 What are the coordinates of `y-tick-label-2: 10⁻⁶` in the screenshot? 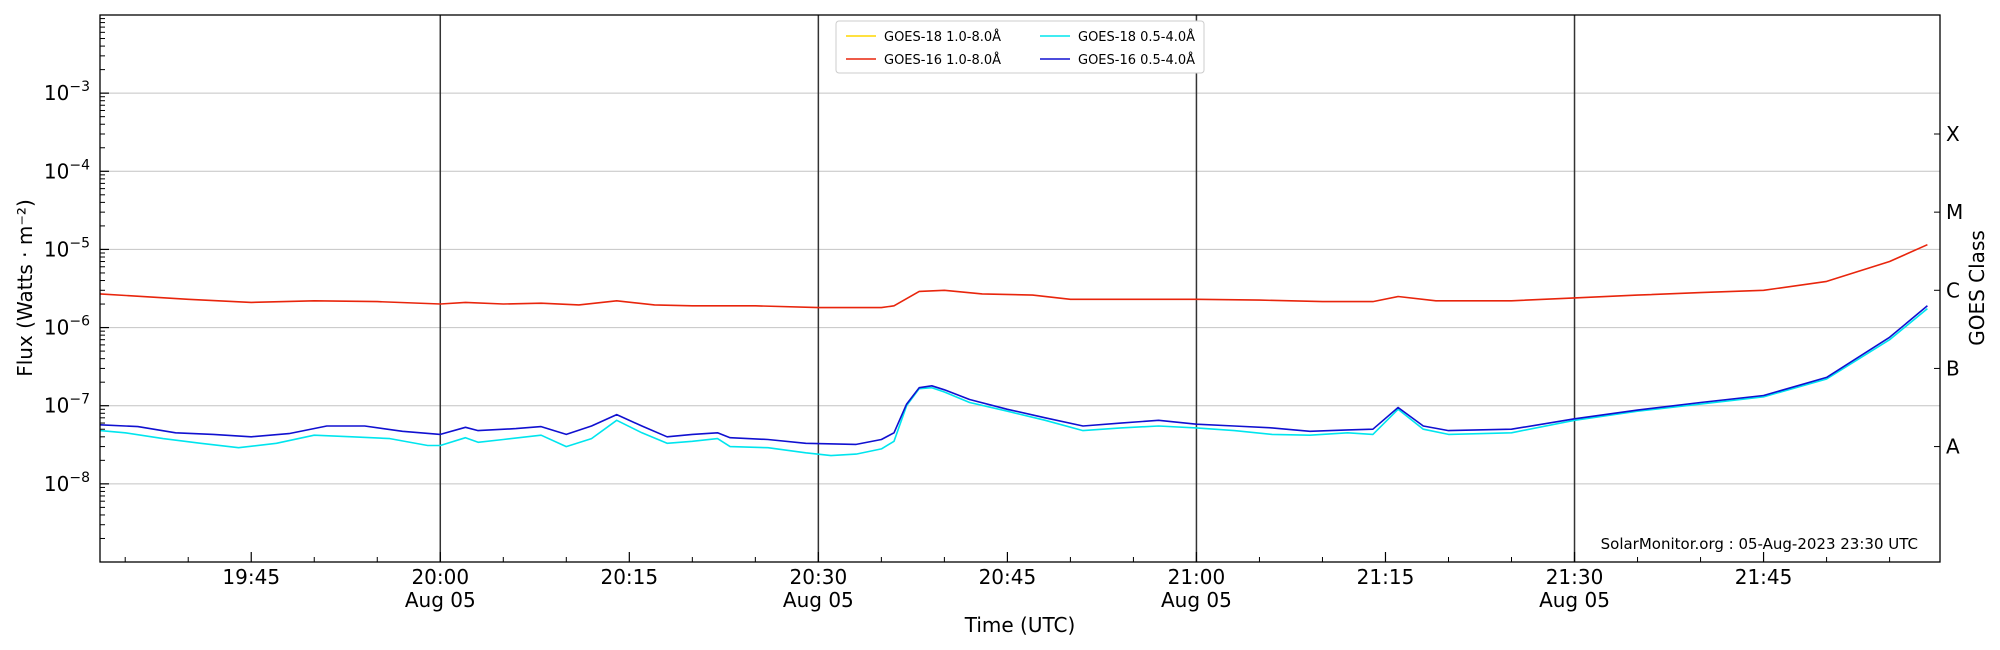 It's located at (67, 327).